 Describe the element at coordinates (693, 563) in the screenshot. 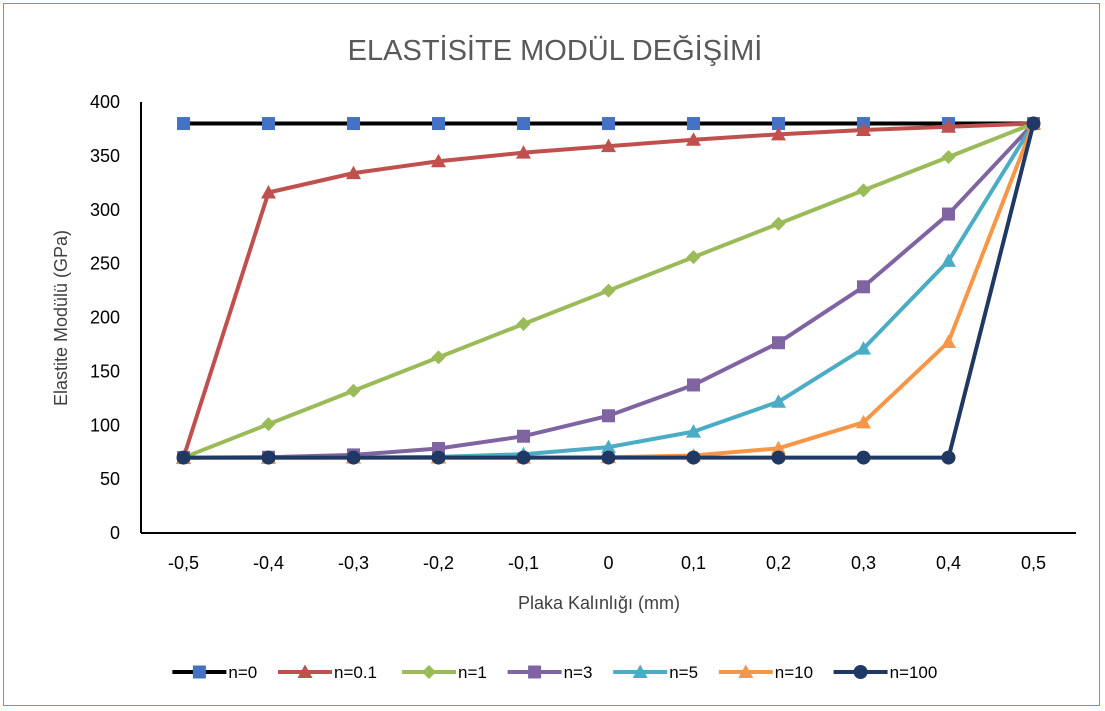

I see `x-tick-label: 0,1` at that location.